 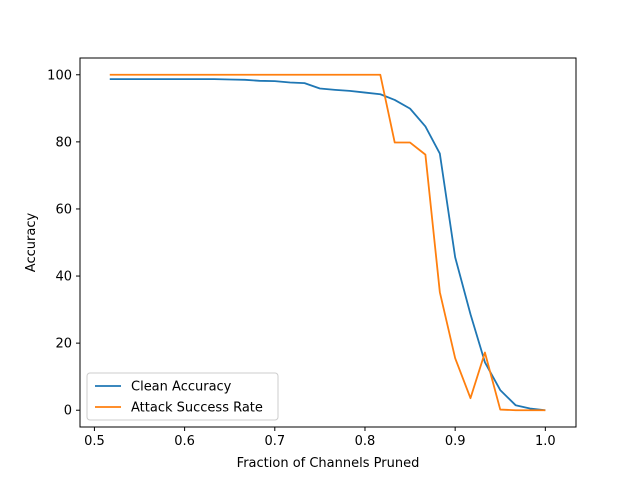 I want to click on y-tick-label: 100, so click(x=59, y=75).